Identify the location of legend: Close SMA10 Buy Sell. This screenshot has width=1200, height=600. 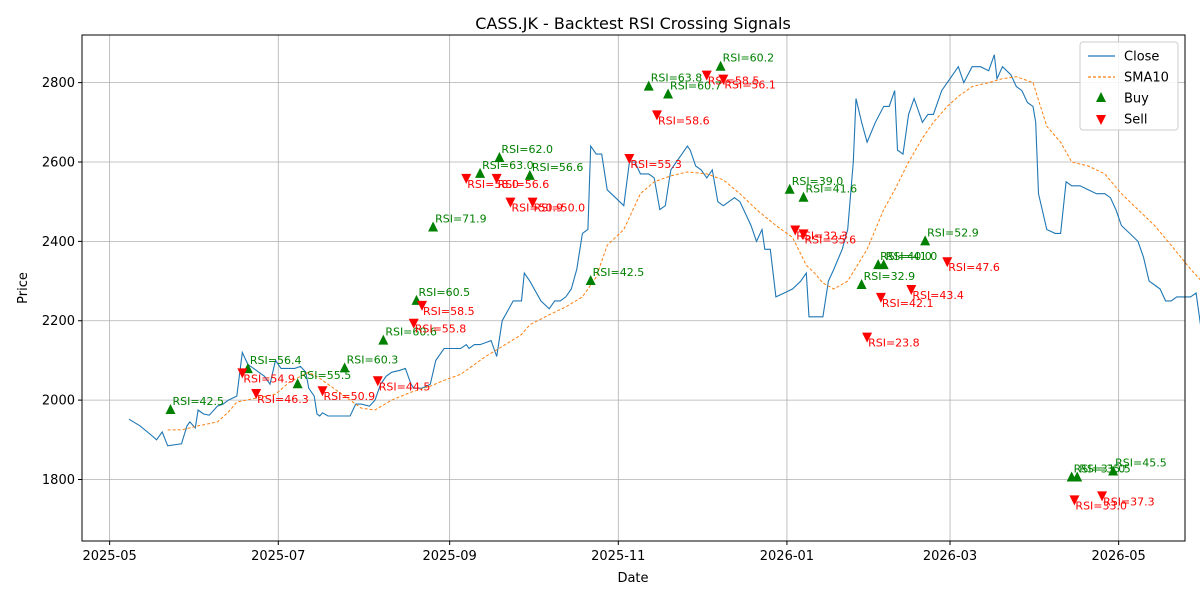
(1129, 86).